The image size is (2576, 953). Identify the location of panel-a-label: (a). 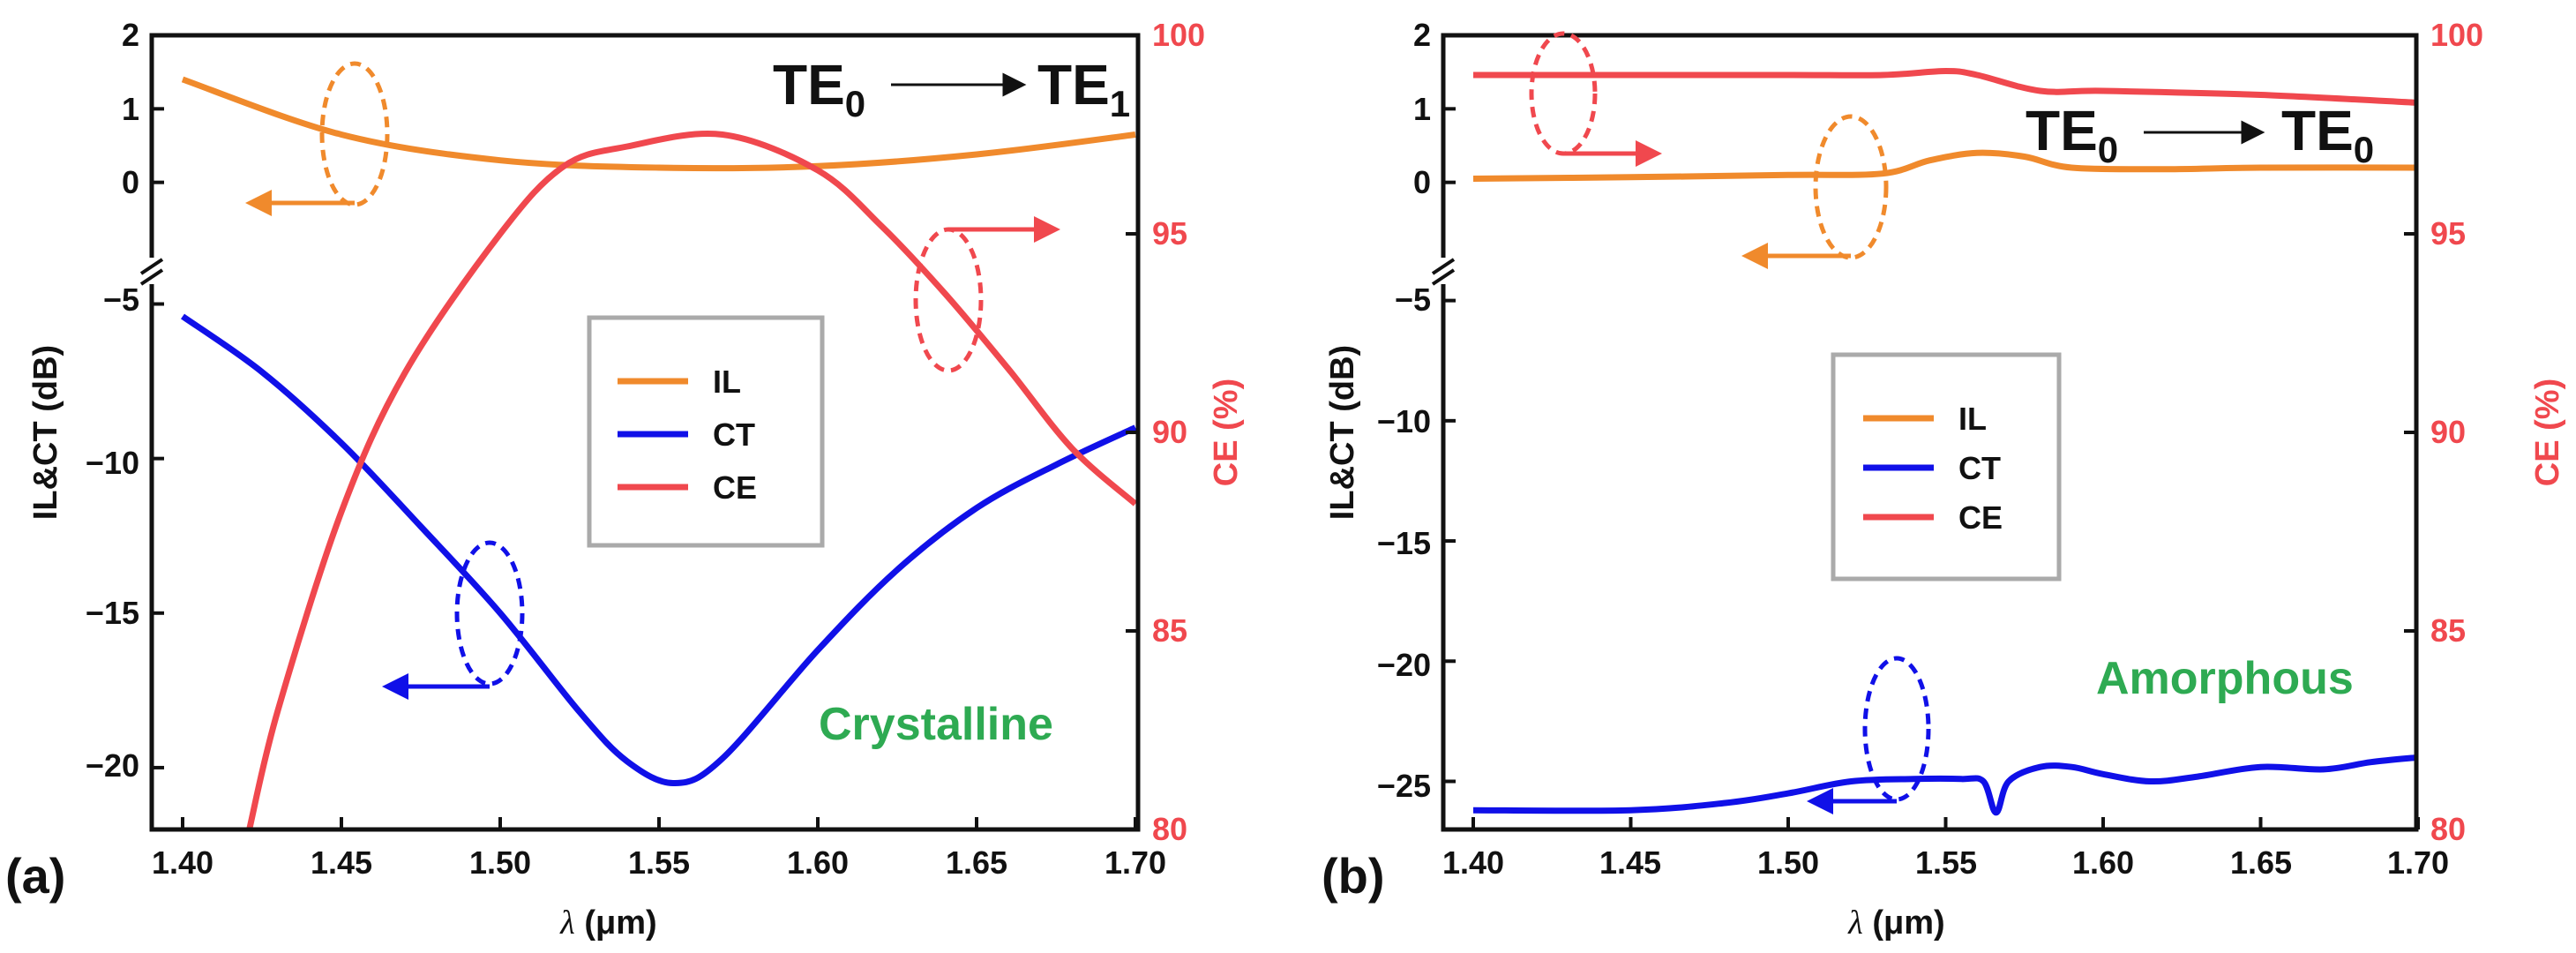
(35, 876).